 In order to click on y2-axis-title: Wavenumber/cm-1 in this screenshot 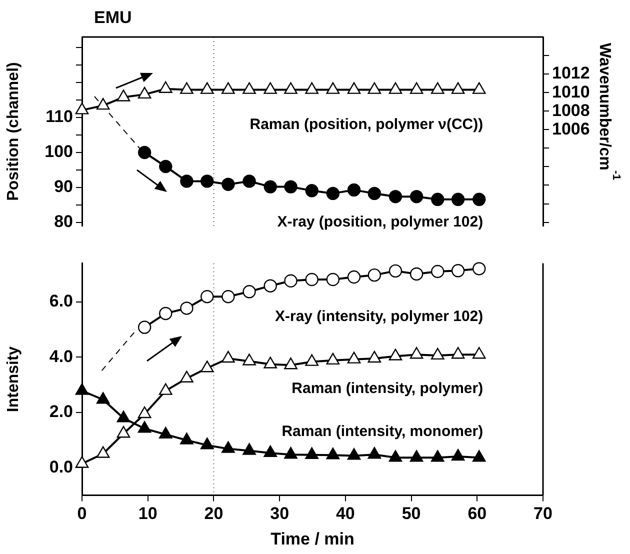, I will do `click(609, 111)`.